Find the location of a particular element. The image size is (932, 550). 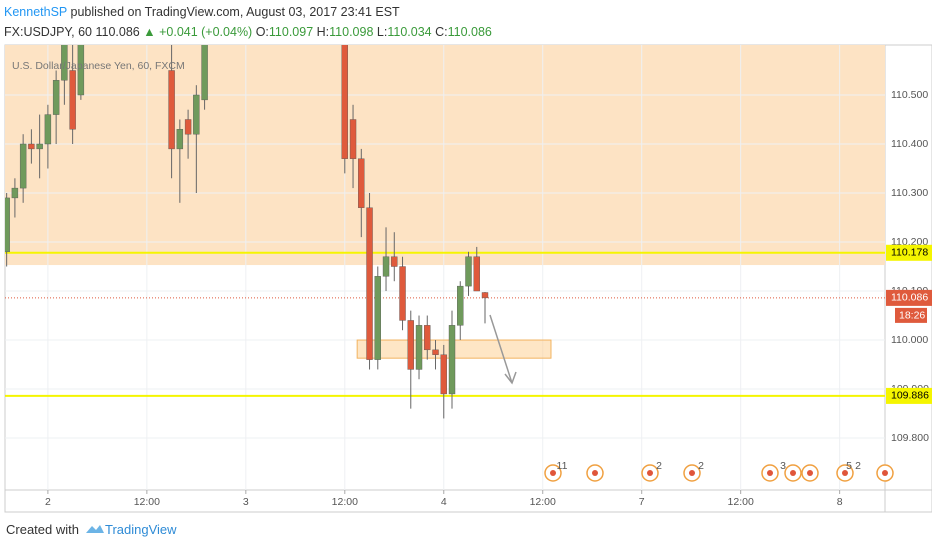

legend: U.S. Dollar/Japanese Yen, 60, FXCM is located at coordinates (98, 66).